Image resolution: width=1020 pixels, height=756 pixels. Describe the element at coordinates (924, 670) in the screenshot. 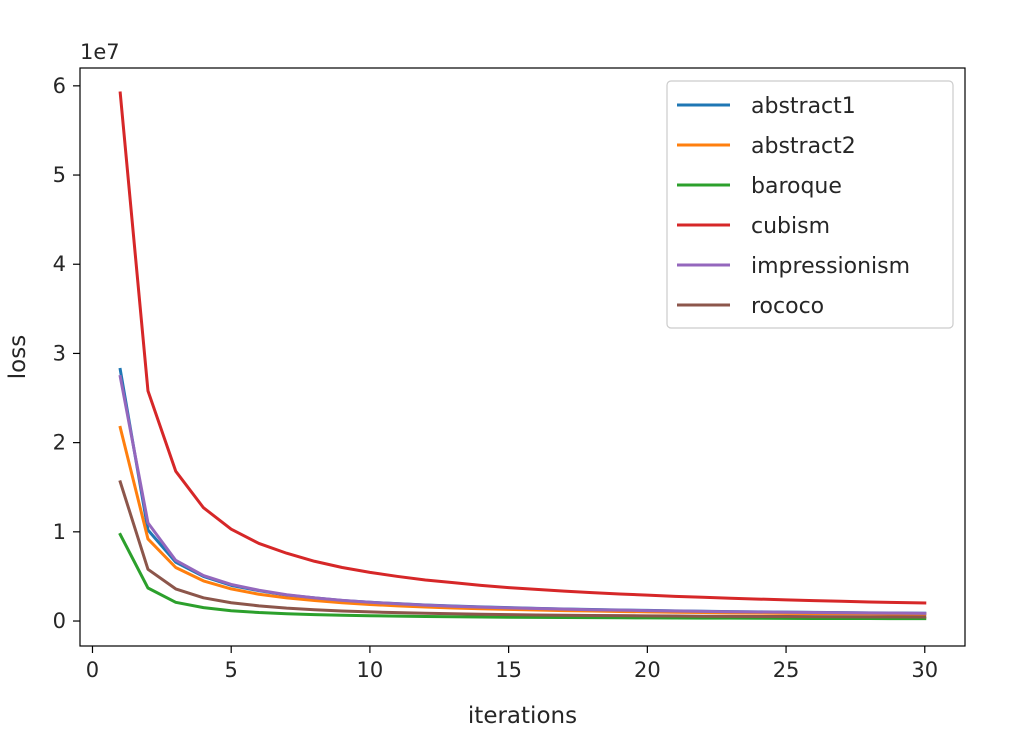

I see `x-tick-label: 30` at that location.